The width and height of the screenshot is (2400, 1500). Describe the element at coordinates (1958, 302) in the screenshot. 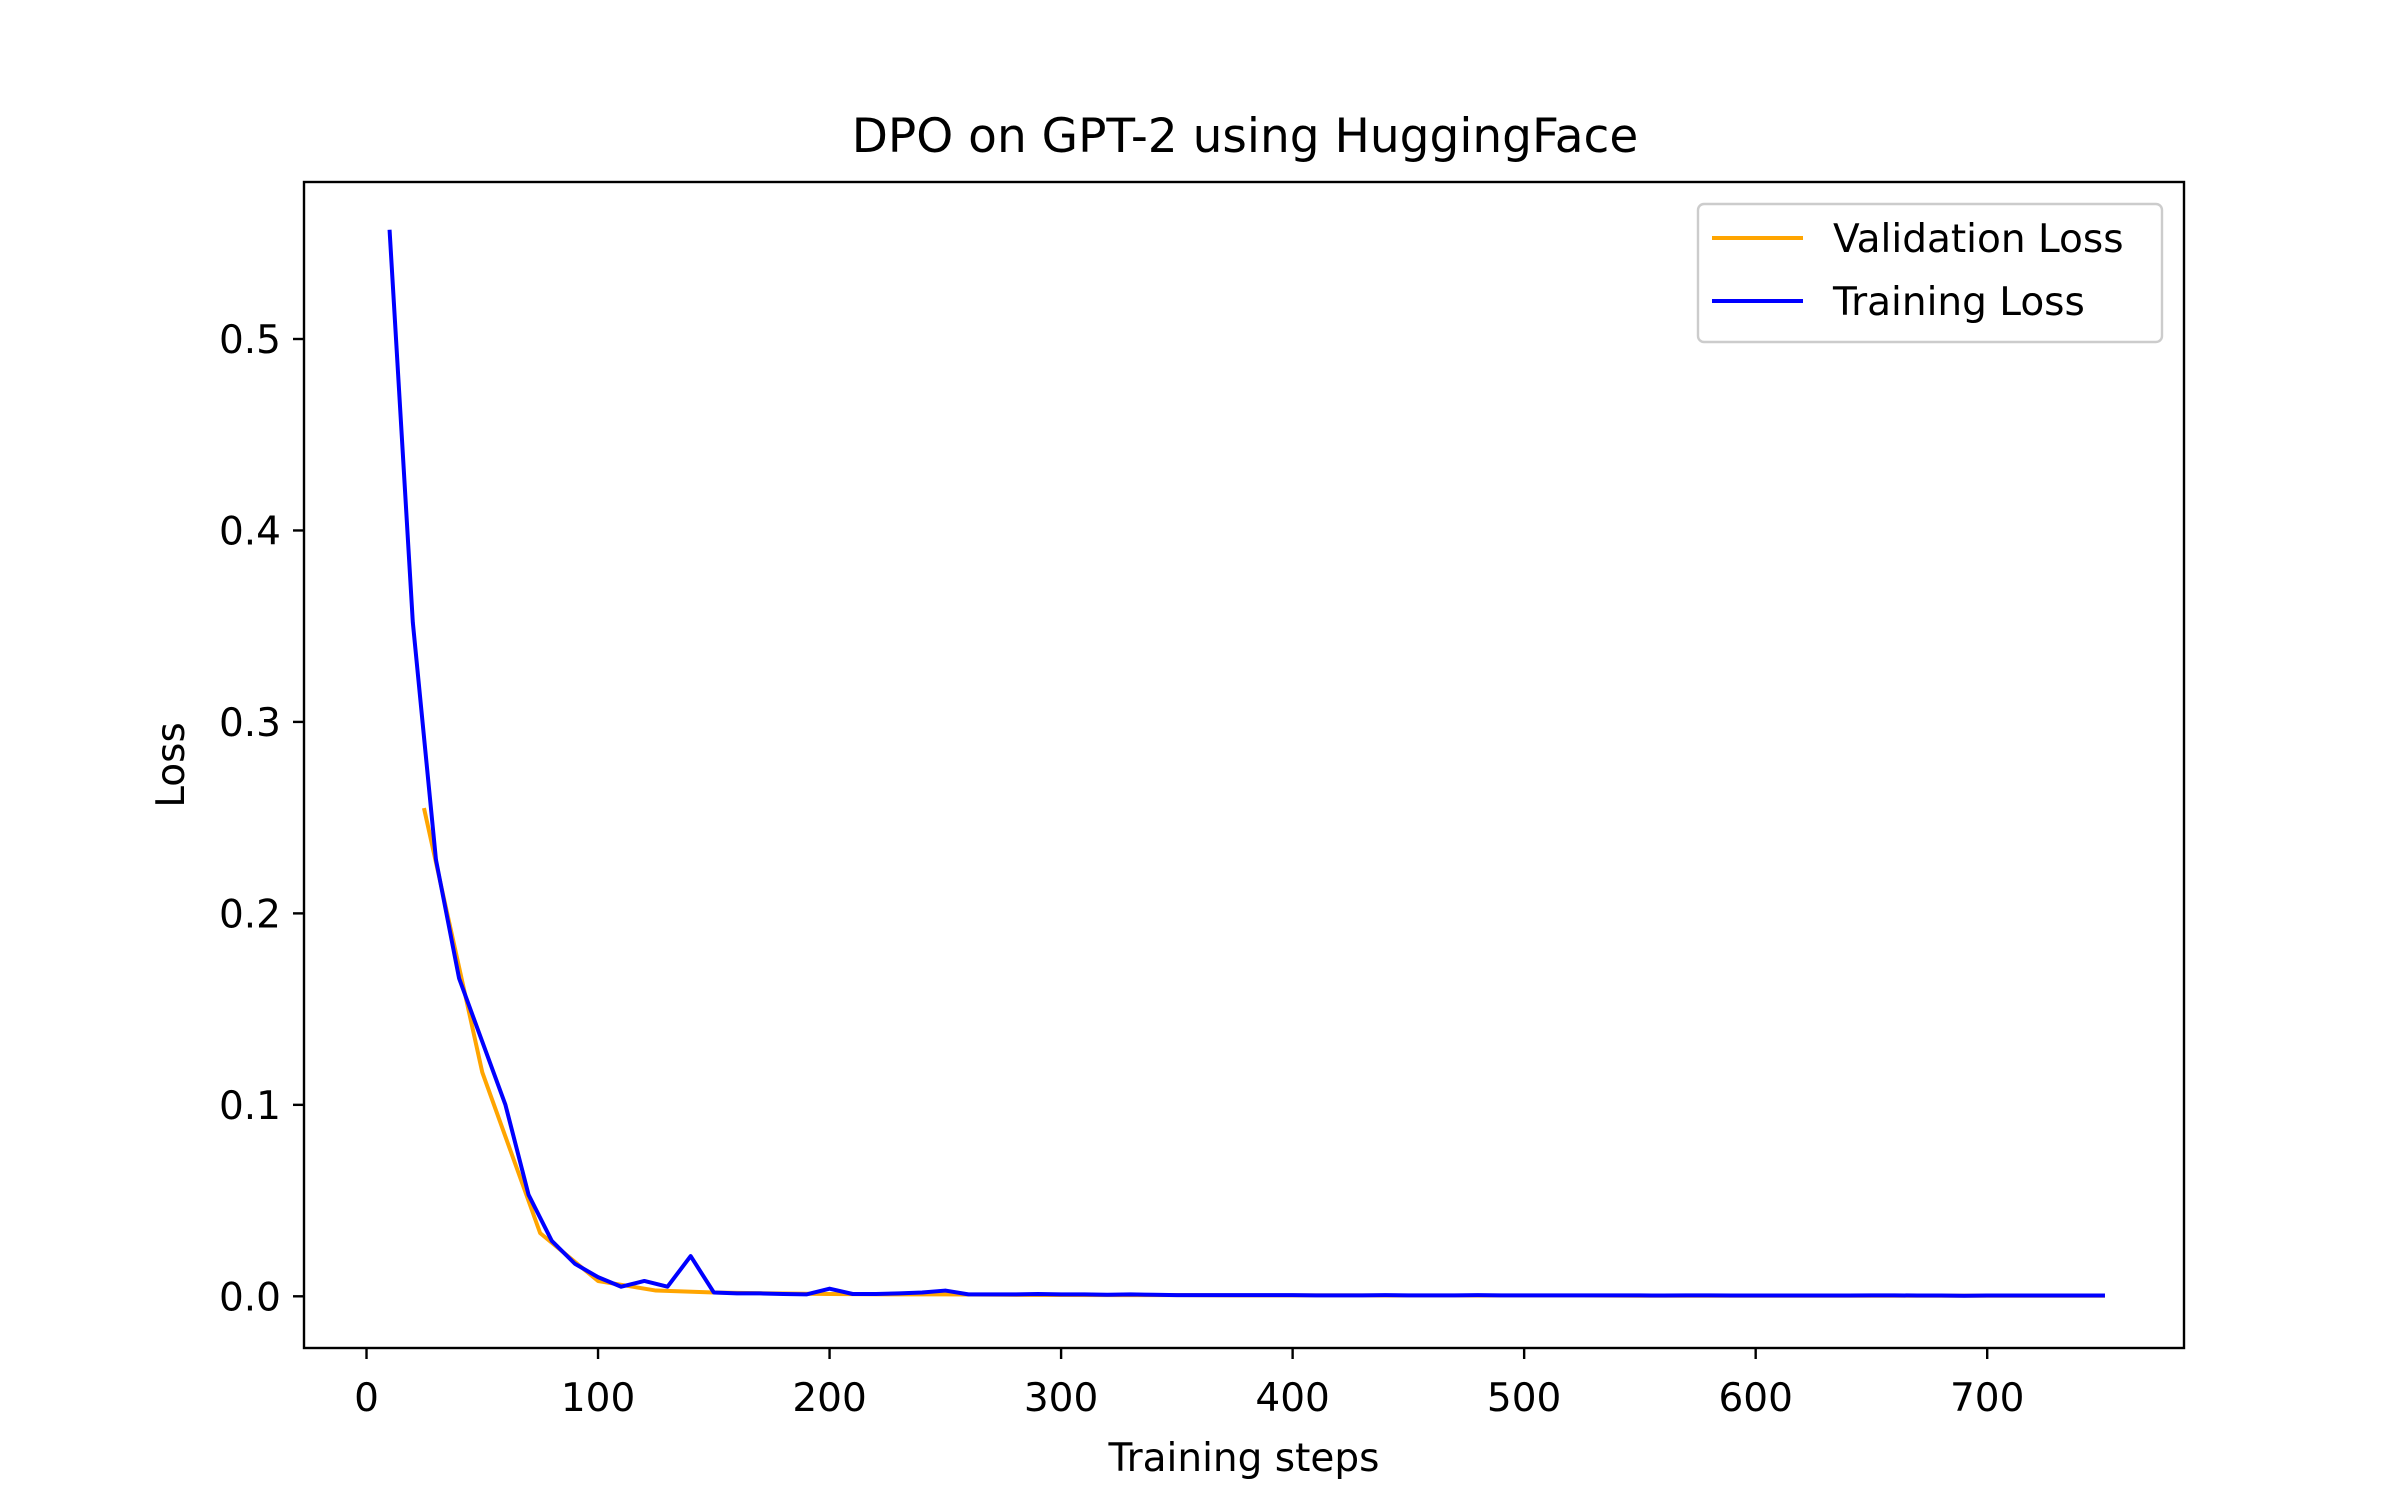

I see `legend-training-loss-label: Training Loss` at that location.